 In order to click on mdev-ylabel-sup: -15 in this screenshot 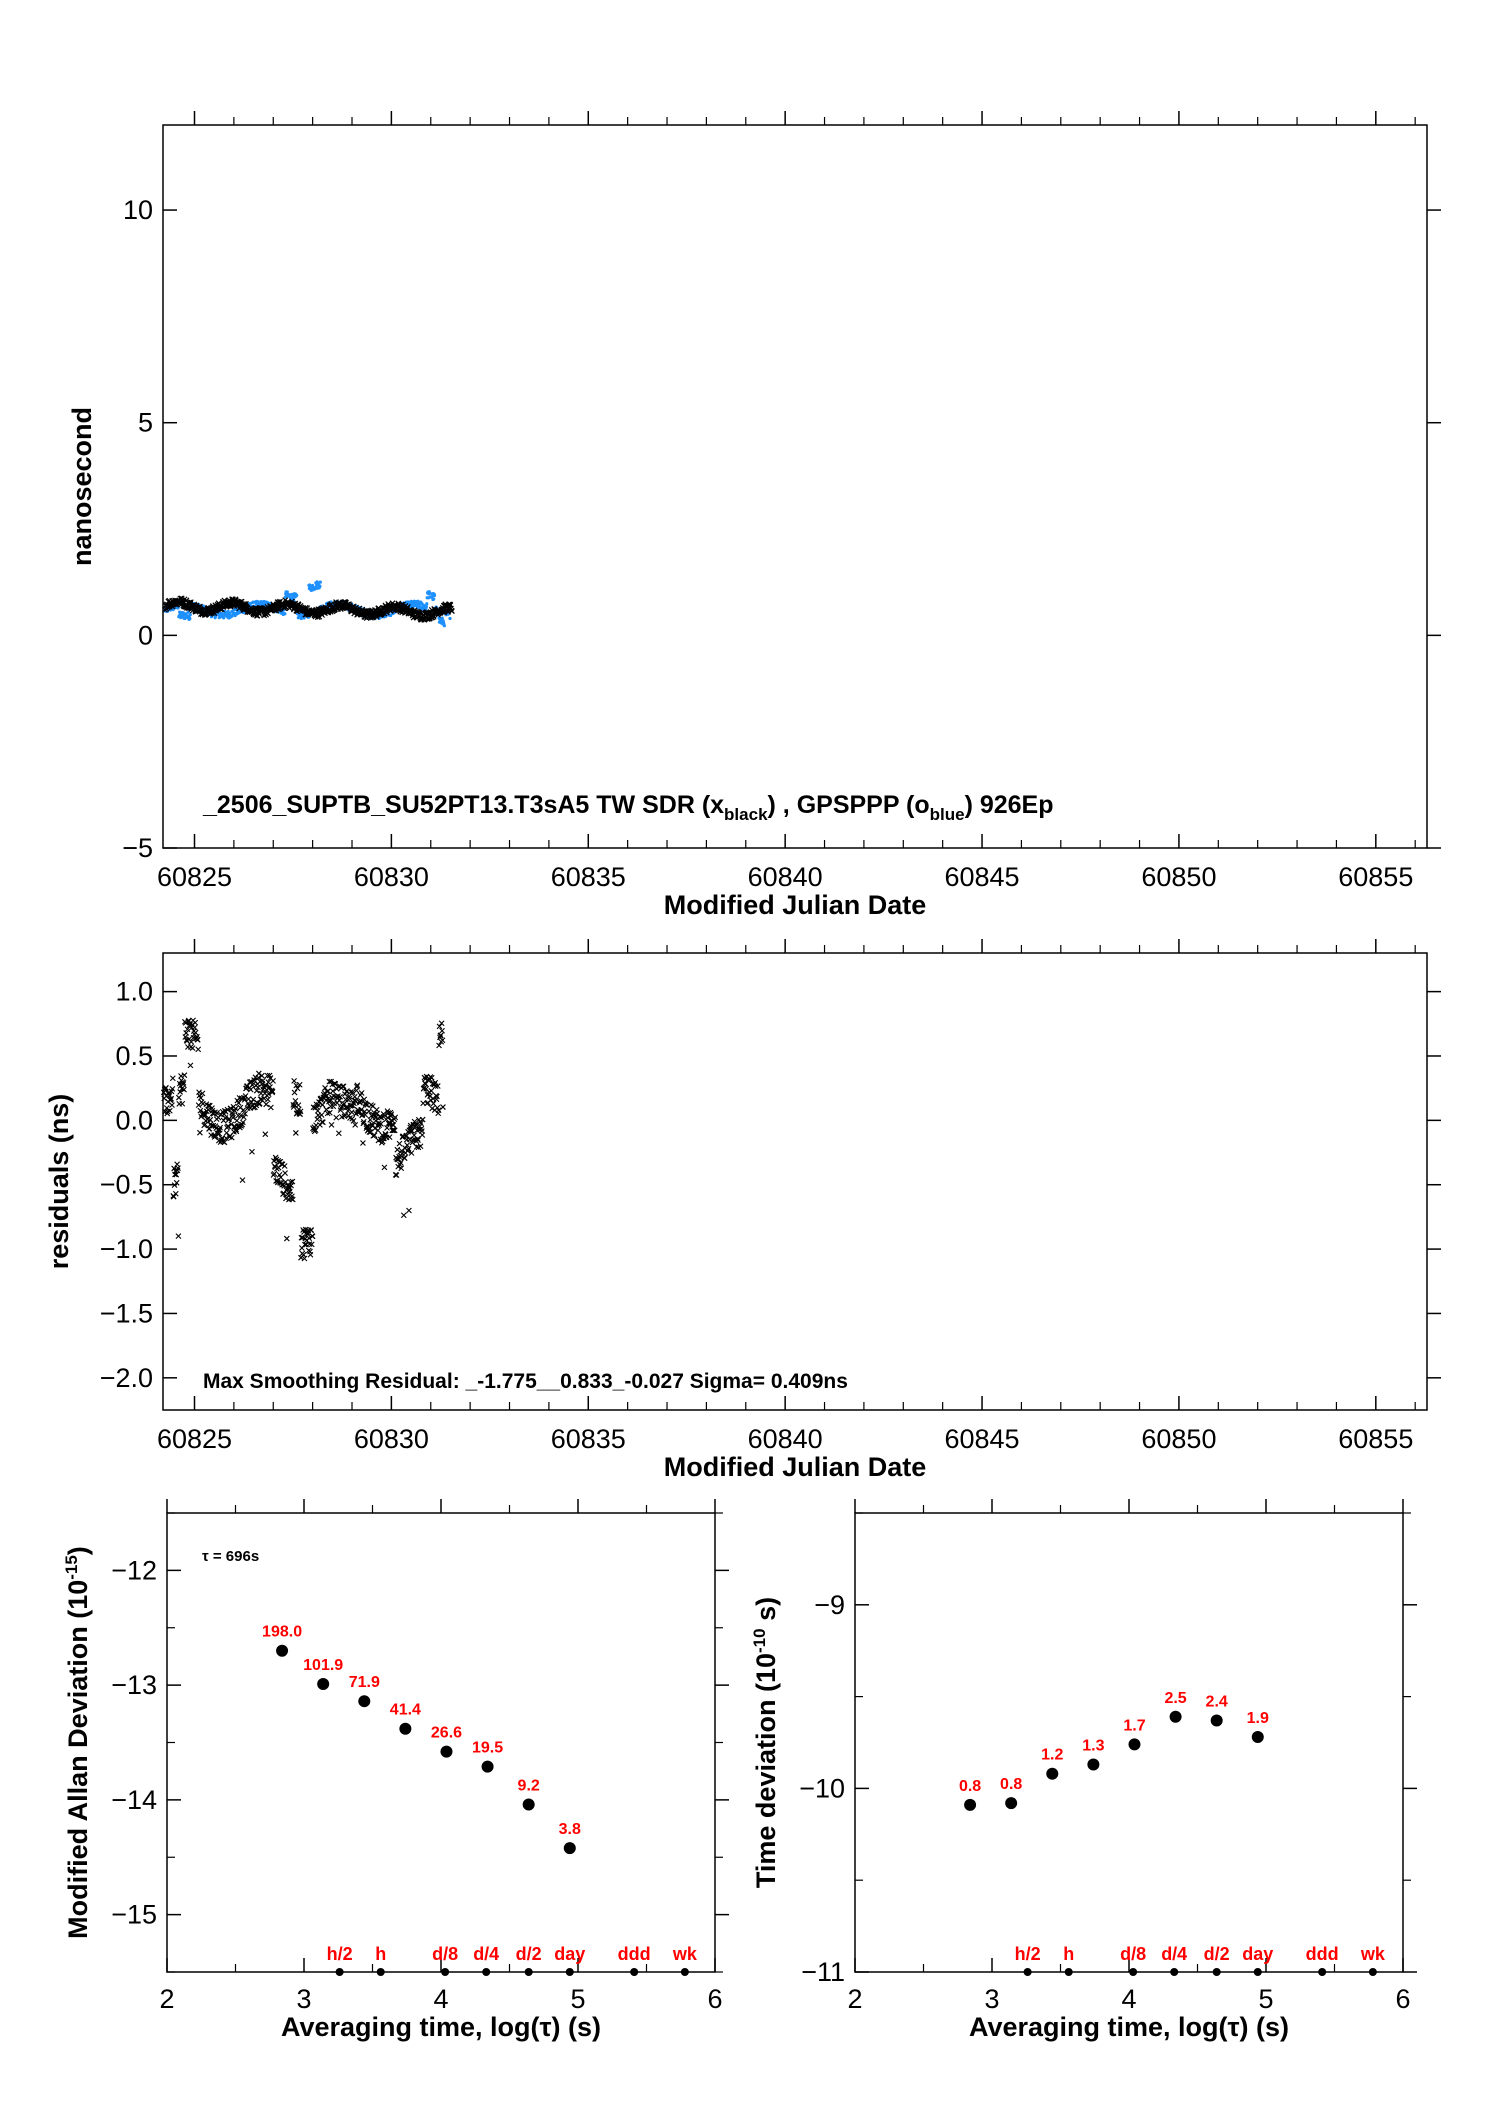, I will do `click(71, 1567)`.